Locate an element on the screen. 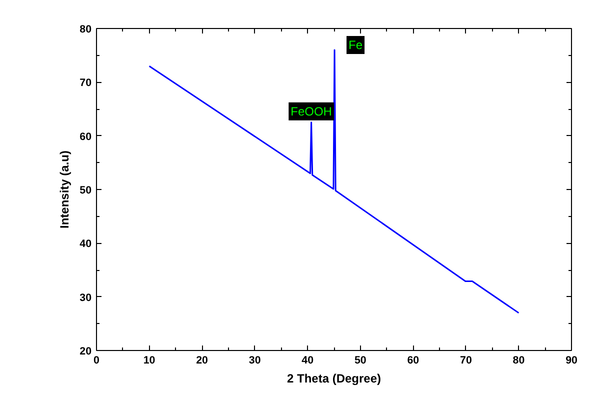 The image size is (610, 414). x-tick-label: 10 is located at coordinates (149, 360).